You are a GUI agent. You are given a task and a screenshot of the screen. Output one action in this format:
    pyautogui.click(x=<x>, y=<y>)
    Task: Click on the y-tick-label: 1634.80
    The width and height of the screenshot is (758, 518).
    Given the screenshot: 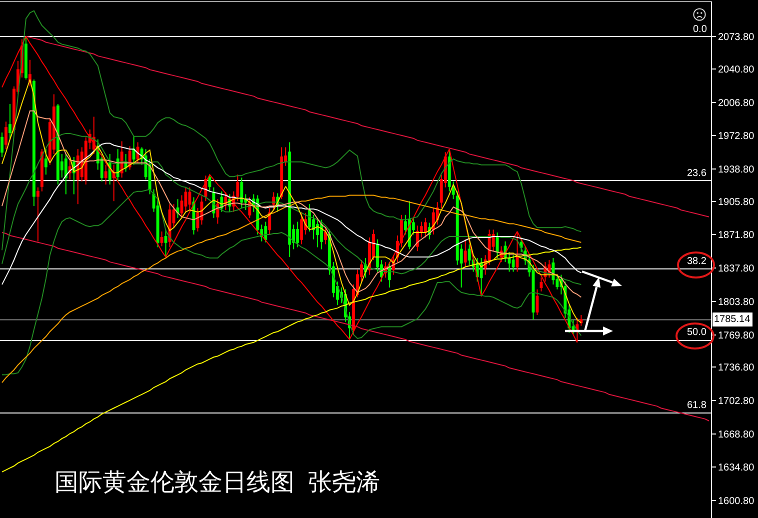 What is the action you would take?
    pyautogui.click(x=736, y=468)
    